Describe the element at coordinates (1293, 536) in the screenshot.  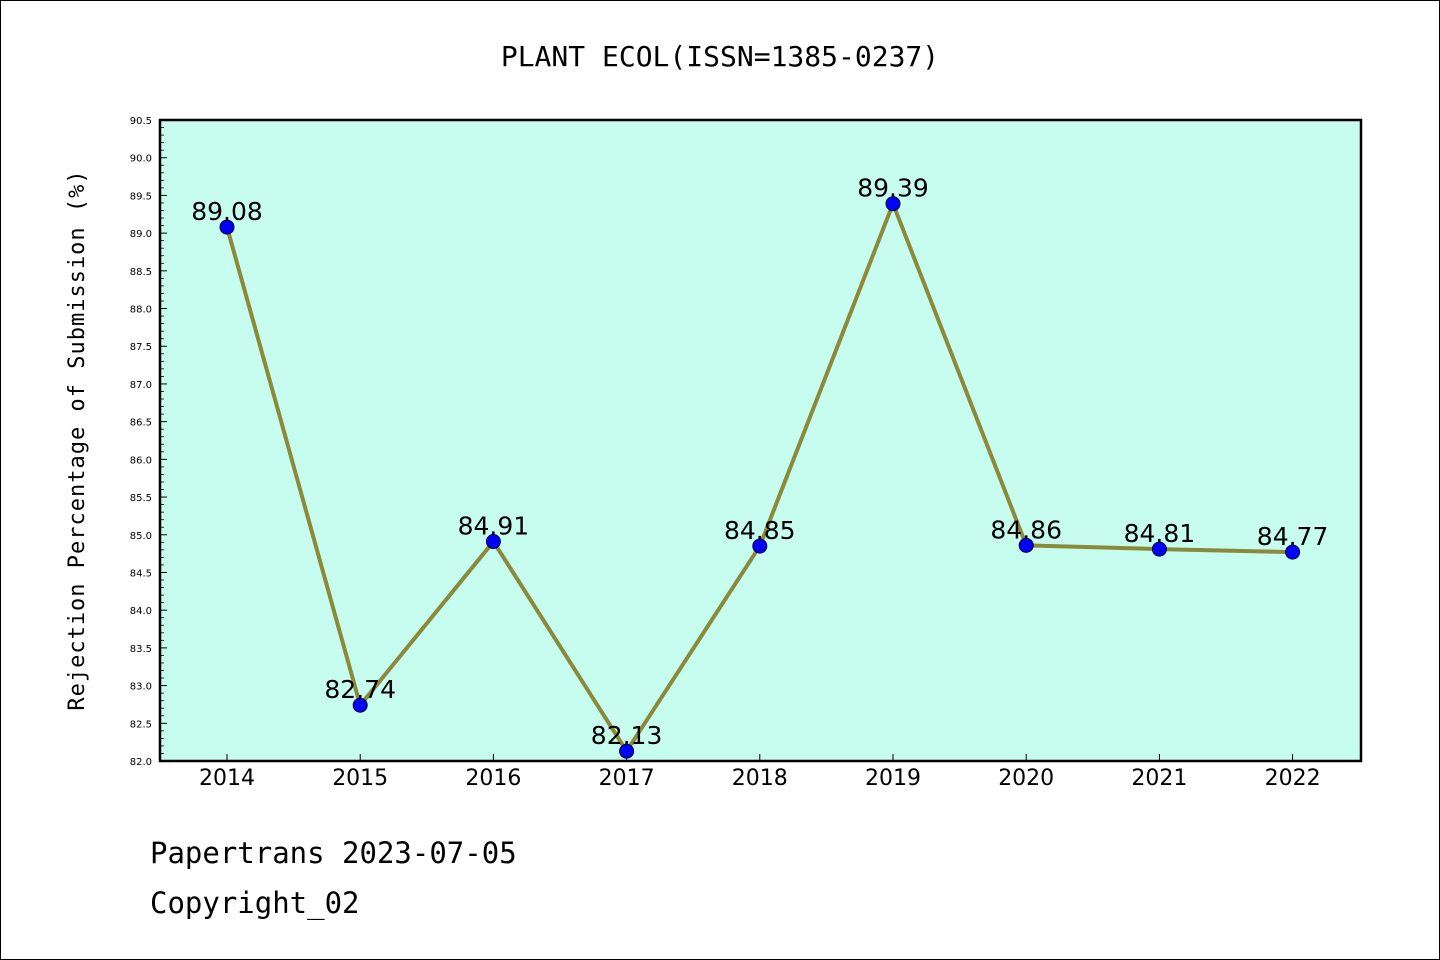
I see `data-label: 84.77` at that location.